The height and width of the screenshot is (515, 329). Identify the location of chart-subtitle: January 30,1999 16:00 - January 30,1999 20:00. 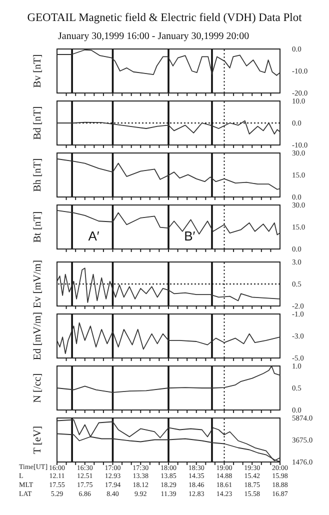
(154, 36).